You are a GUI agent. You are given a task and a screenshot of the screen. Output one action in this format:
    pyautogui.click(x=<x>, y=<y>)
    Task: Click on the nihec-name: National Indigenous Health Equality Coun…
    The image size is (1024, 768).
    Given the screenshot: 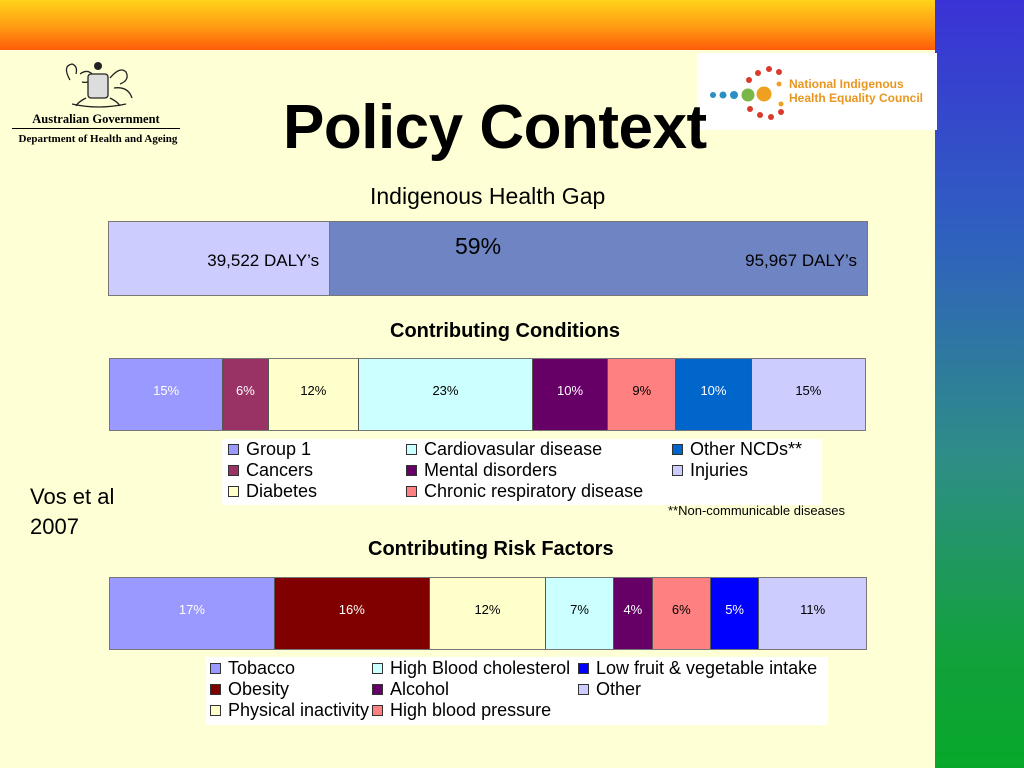 What is the action you would take?
    pyautogui.click(x=856, y=91)
    